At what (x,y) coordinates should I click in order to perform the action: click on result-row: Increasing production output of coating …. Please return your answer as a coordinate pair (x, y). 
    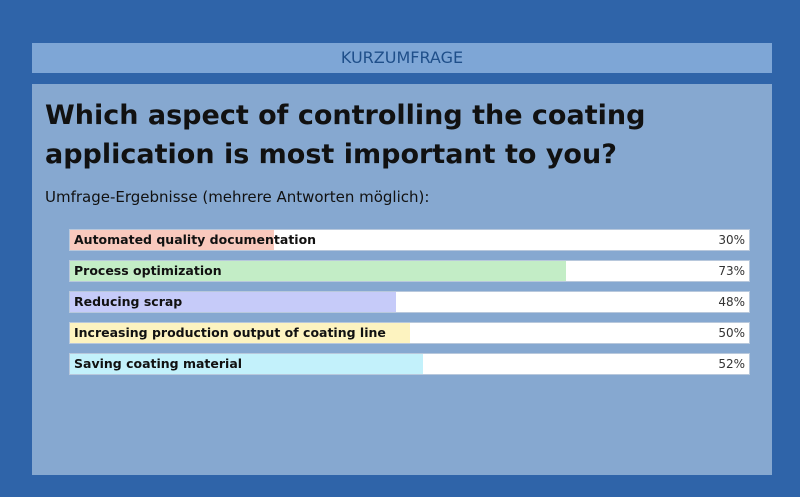
    Looking at the image, I should click on (409, 333).